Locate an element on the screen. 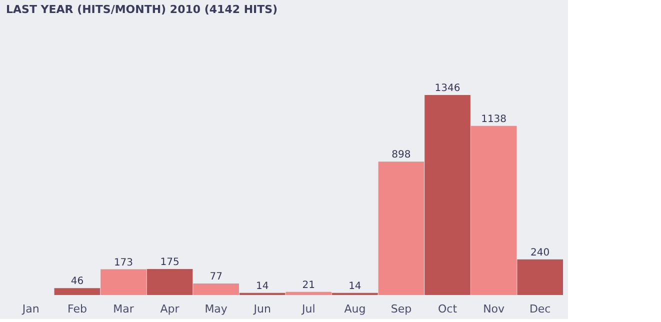  x-tick-label: Jun is located at coordinates (261, 309).